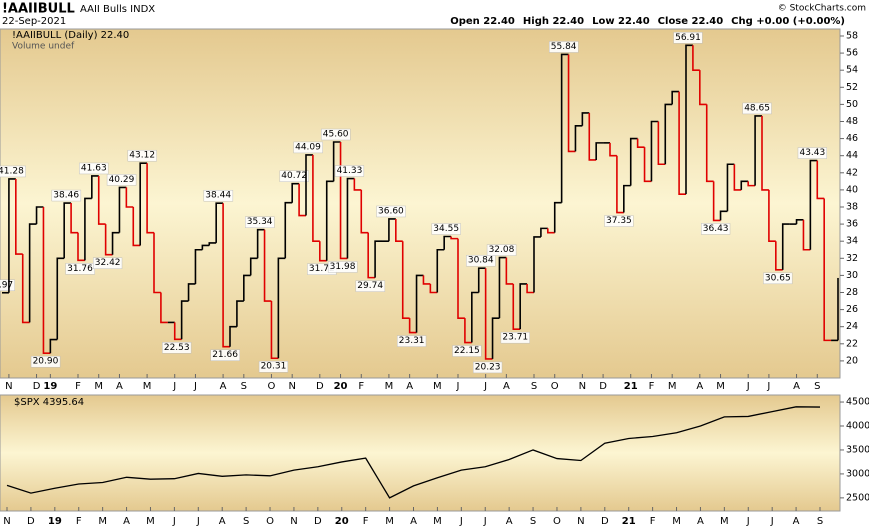 The width and height of the screenshot is (869, 531). I want to click on x-tick-label: D, so click(31, 521).